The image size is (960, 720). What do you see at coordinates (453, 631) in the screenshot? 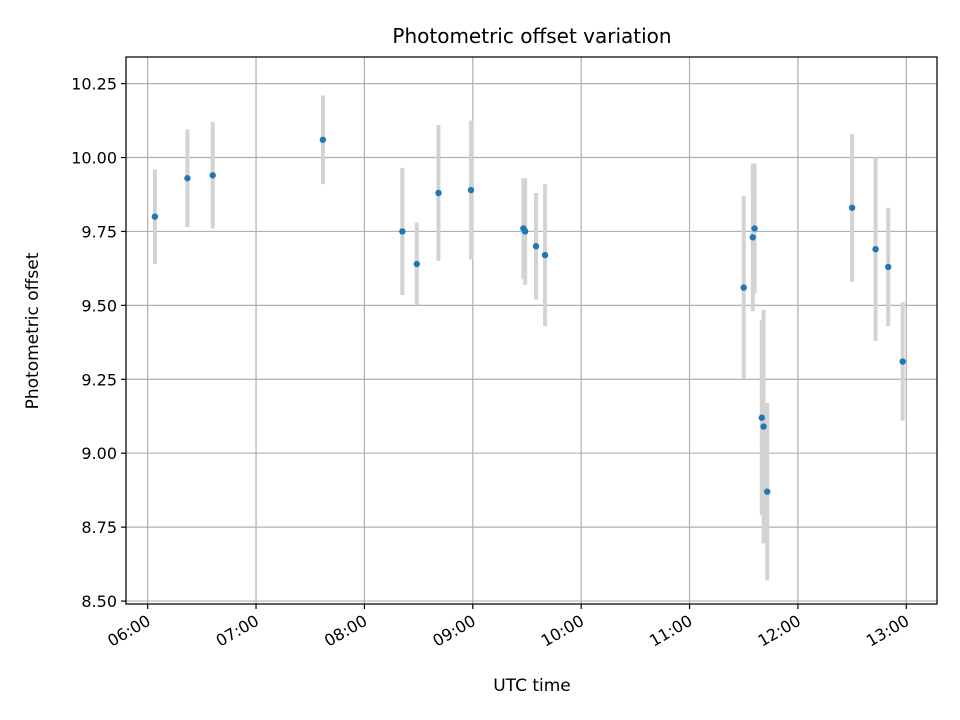
I see `x-tick-label: 09:00` at bounding box center [453, 631].